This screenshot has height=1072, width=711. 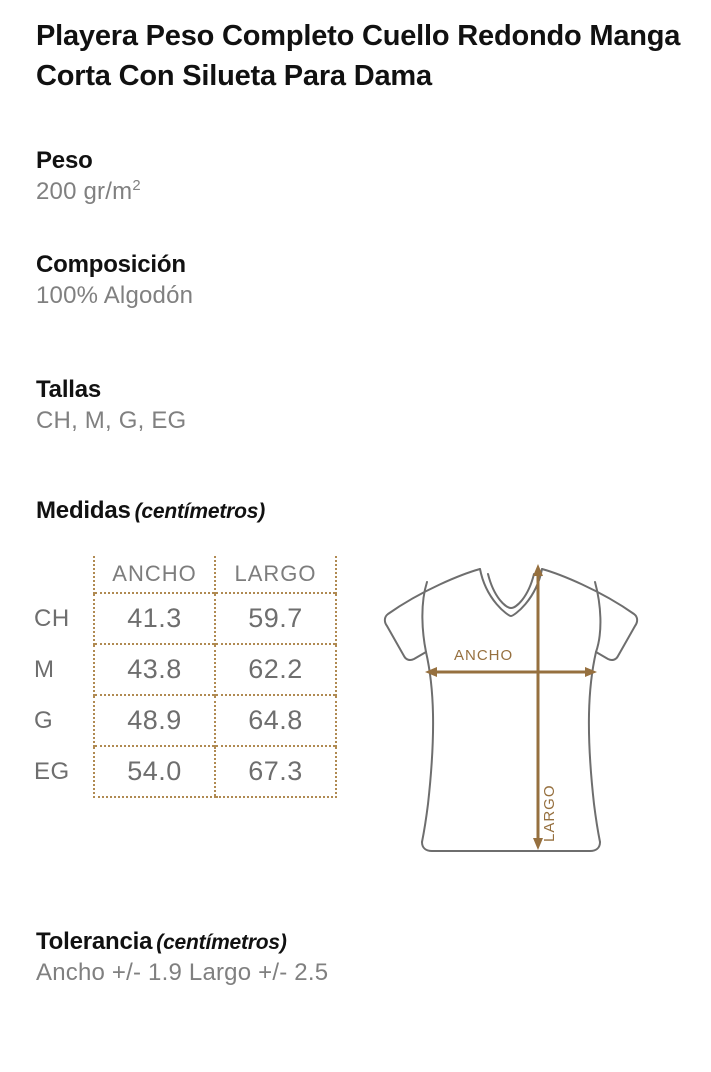 What do you see at coordinates (275, 618) in the screenshot?
I see `largo-value-ch: 59.7` at bounding box center [275, 618].